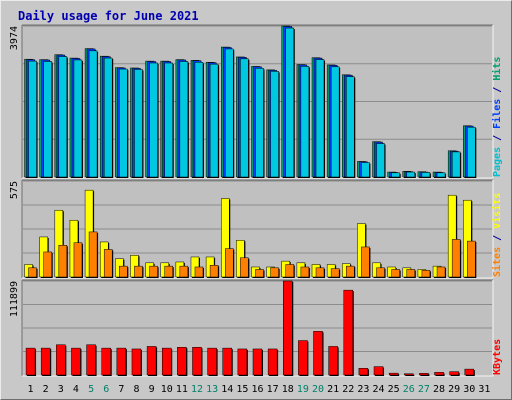 Image resolution: width=512 pixels, height=400 pixels. Describe the element at coordinates (394, 389) in the screenshot. I see `x-tick-label-day-25: 25` at that location.